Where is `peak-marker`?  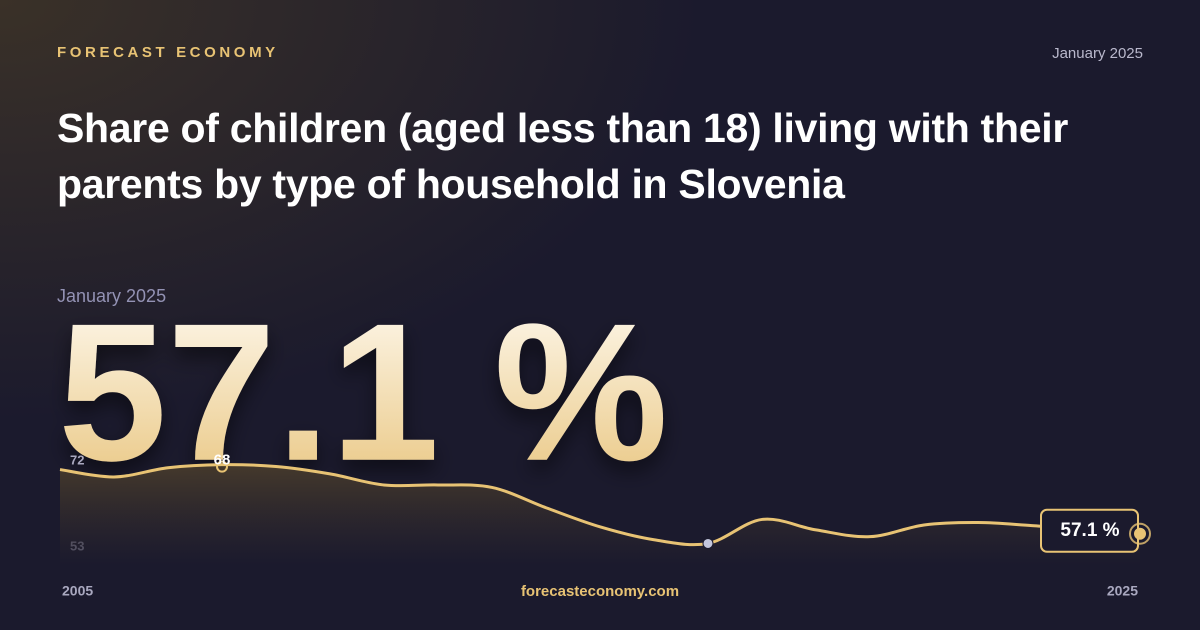
peak-marker is located at coordinates (222, 466).